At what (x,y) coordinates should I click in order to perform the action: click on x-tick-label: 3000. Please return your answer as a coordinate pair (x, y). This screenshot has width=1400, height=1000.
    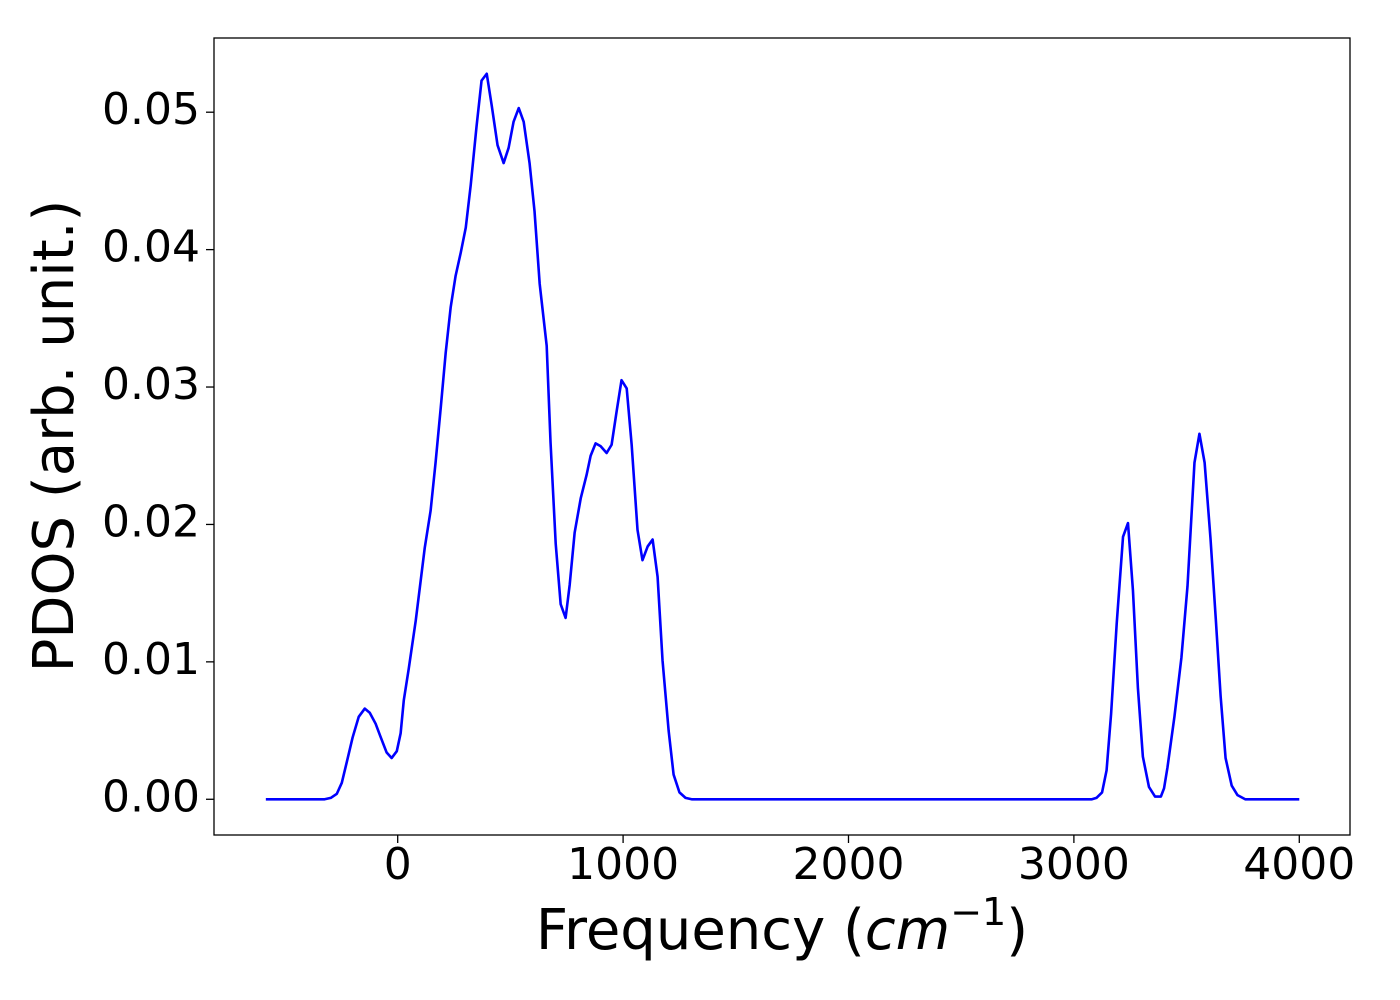
    Looking at the image, I should click on (1074, 864).